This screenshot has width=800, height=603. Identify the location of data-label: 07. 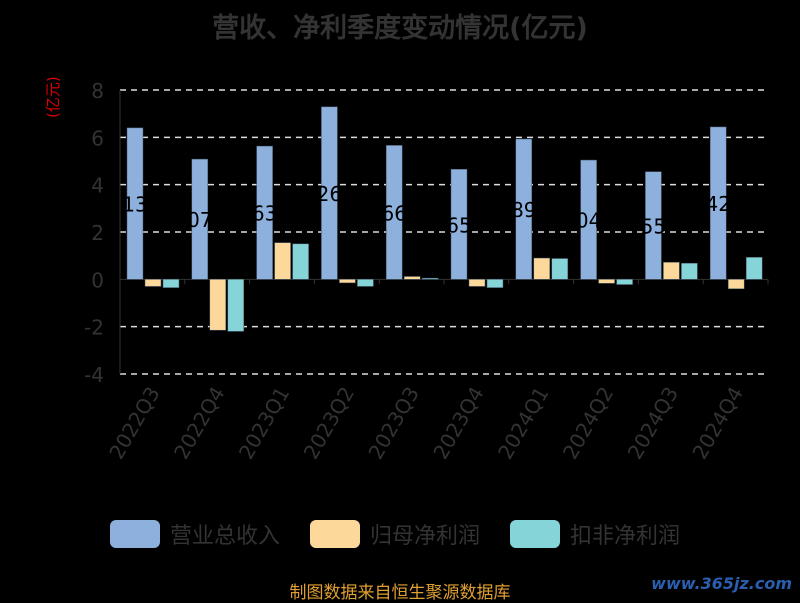
(199, 220).